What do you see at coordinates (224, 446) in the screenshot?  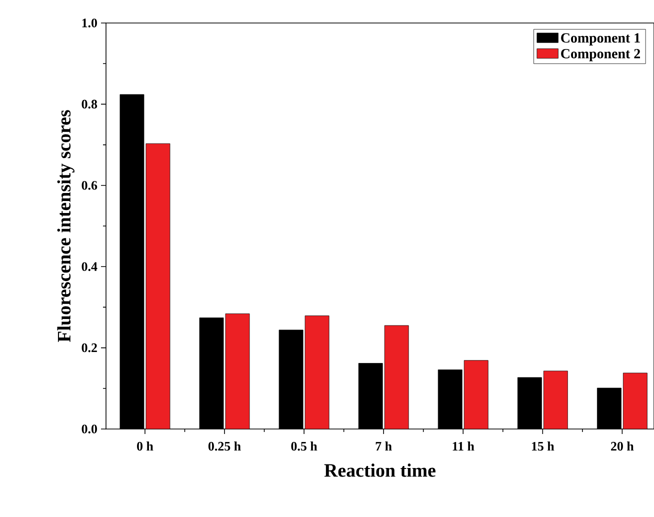 I see `x-tick-label: 0.25 h` at bounding box center [224, 446].